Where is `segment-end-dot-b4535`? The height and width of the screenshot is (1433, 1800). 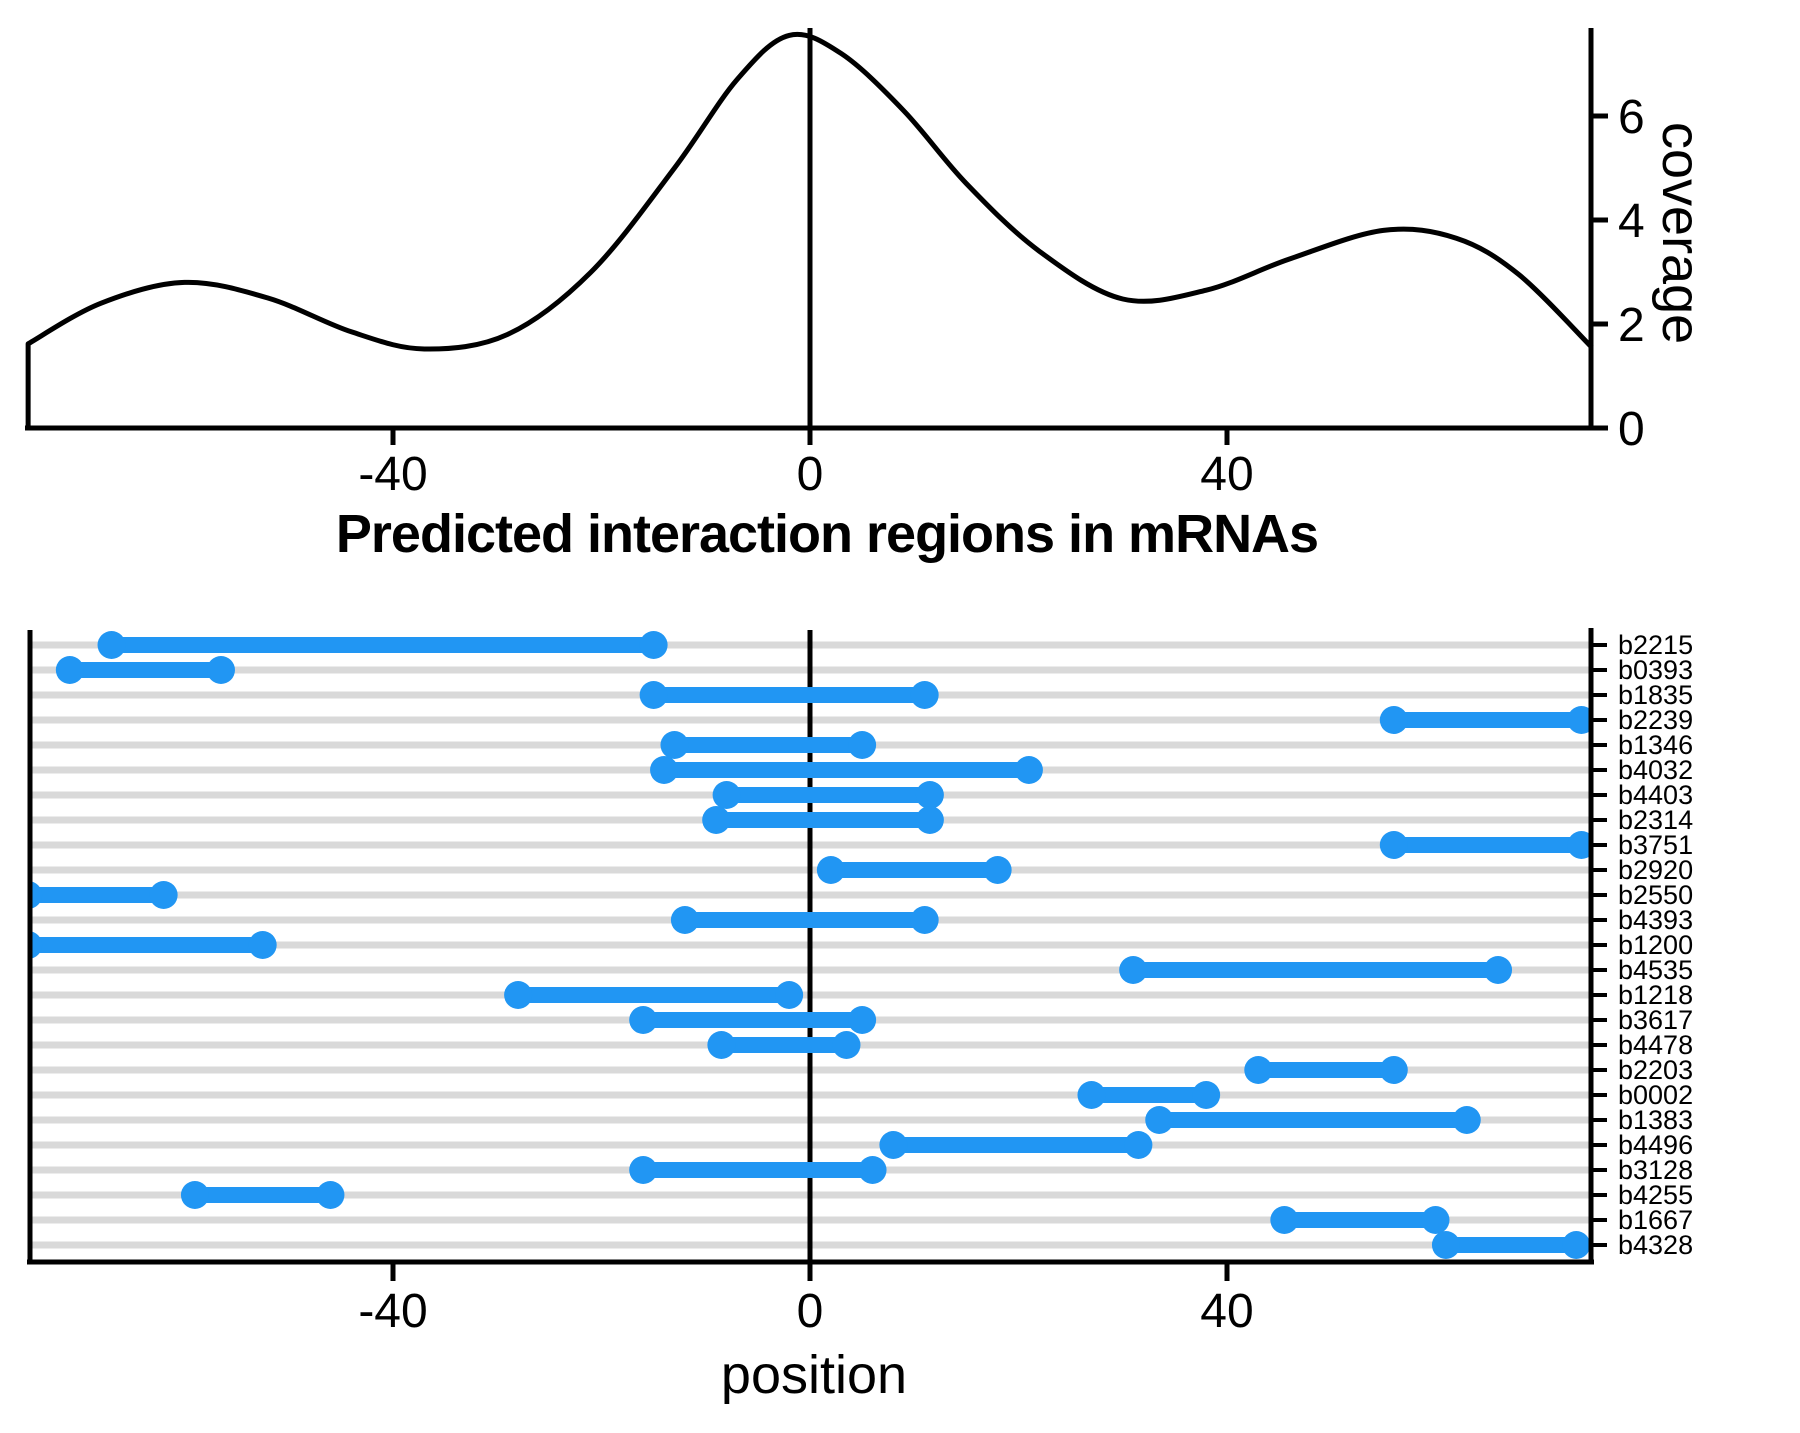
segment-end-dot-b4535 is located at coordinates (1498, 970).